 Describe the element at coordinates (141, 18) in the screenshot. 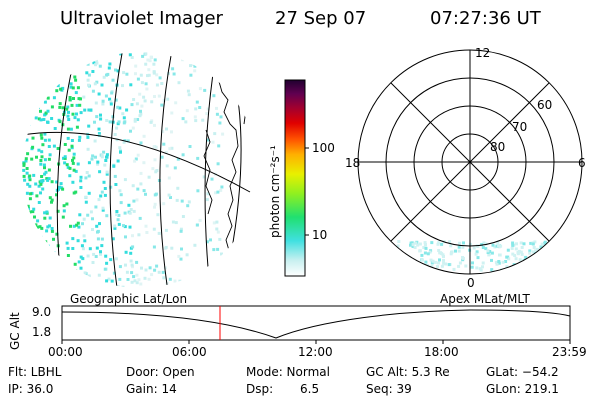

I see `instrument-title: Ultraviolet Imager` at that location.